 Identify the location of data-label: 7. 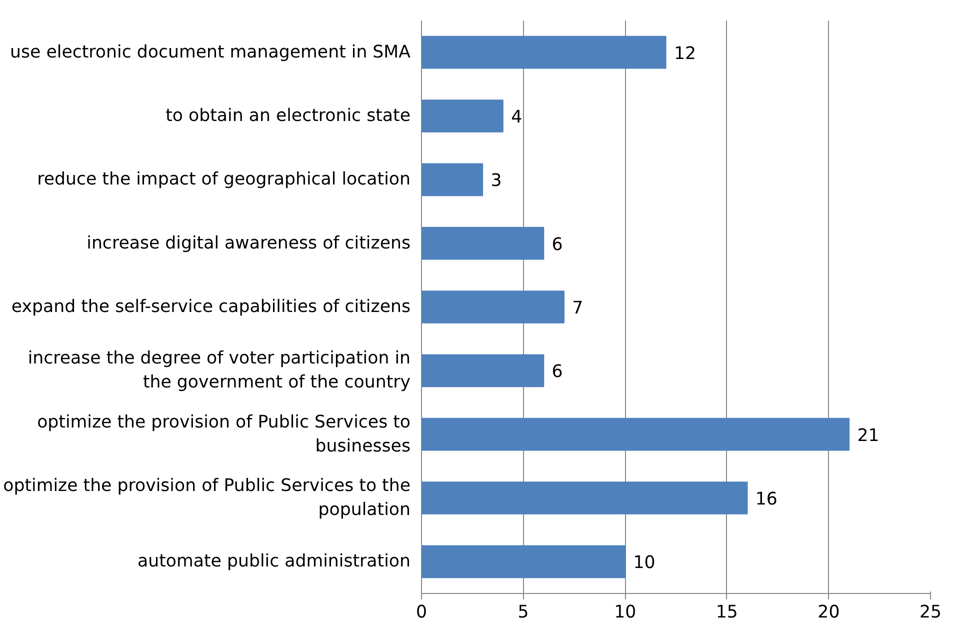
(578, 308).